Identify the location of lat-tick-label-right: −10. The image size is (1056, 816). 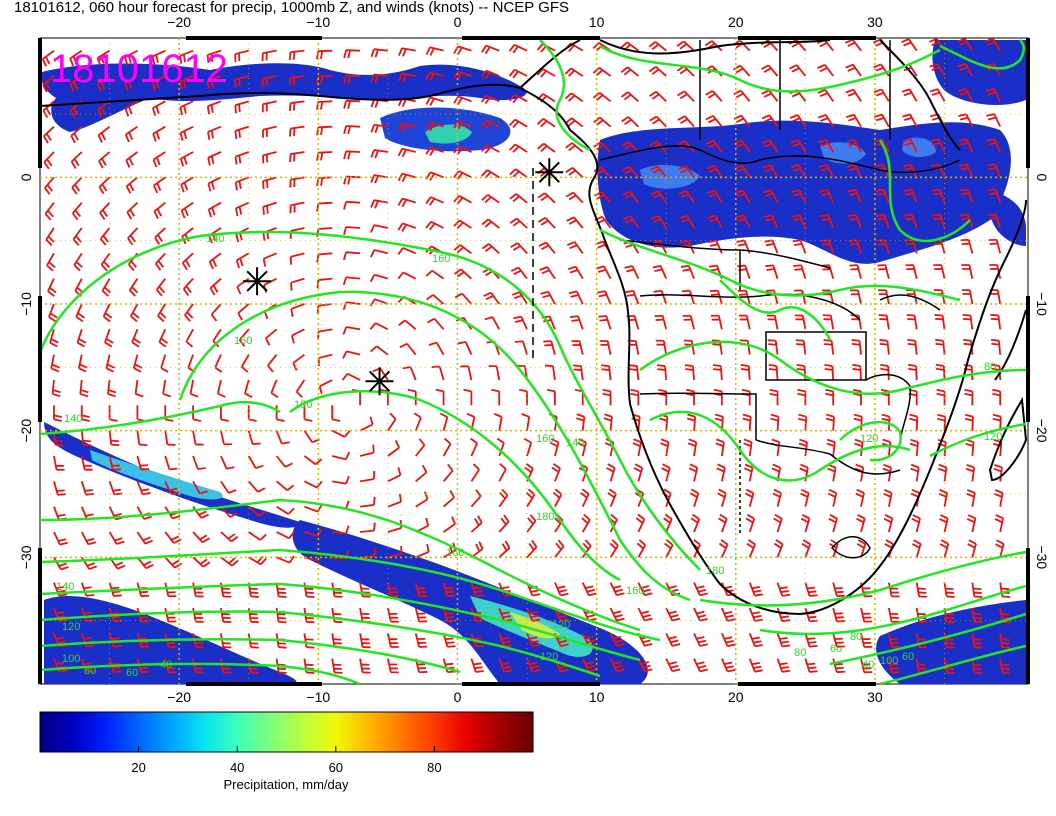
(1042, 304).